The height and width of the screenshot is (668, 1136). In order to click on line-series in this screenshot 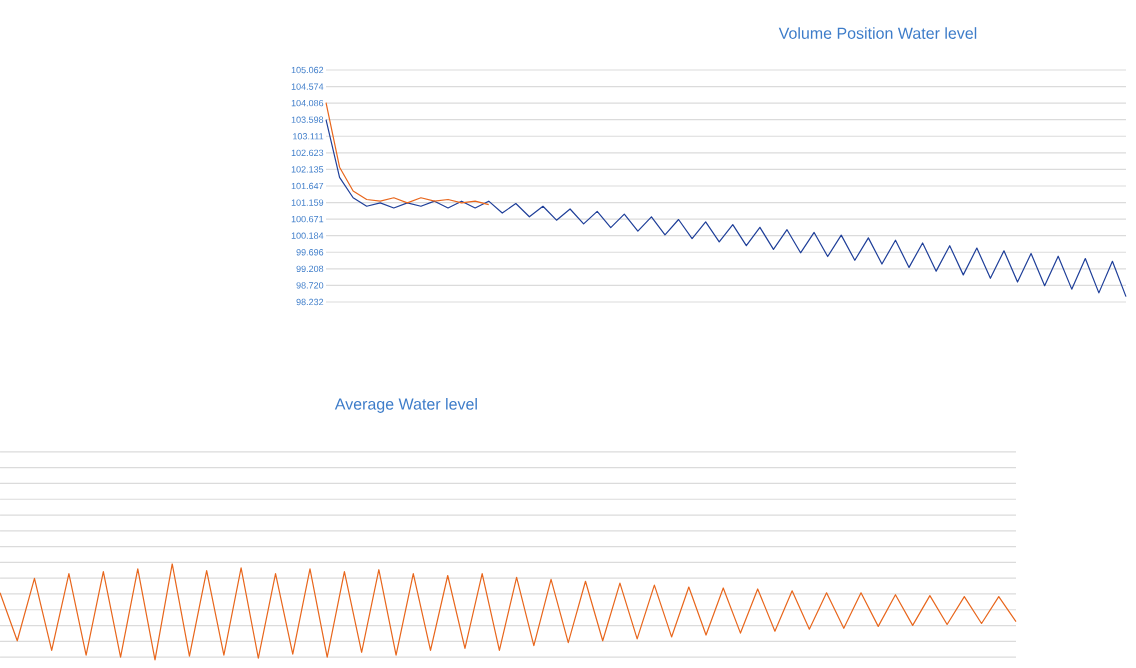, I will do `click(407, 154)`.